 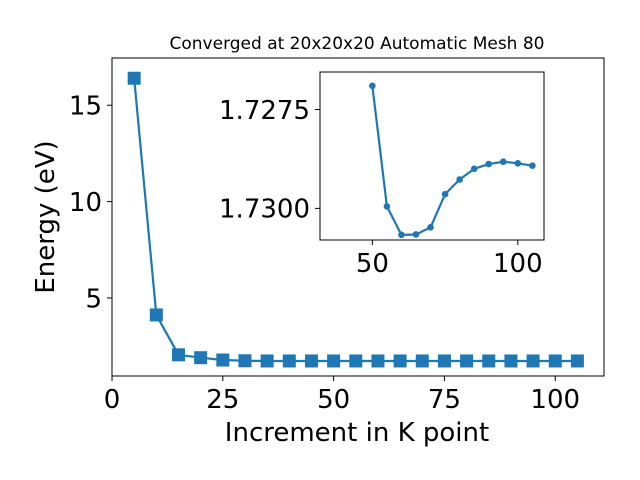 I want to click on chart-title: Converged at 20x20x20 Automatic Mesh 80, so click(x=357, y=44).